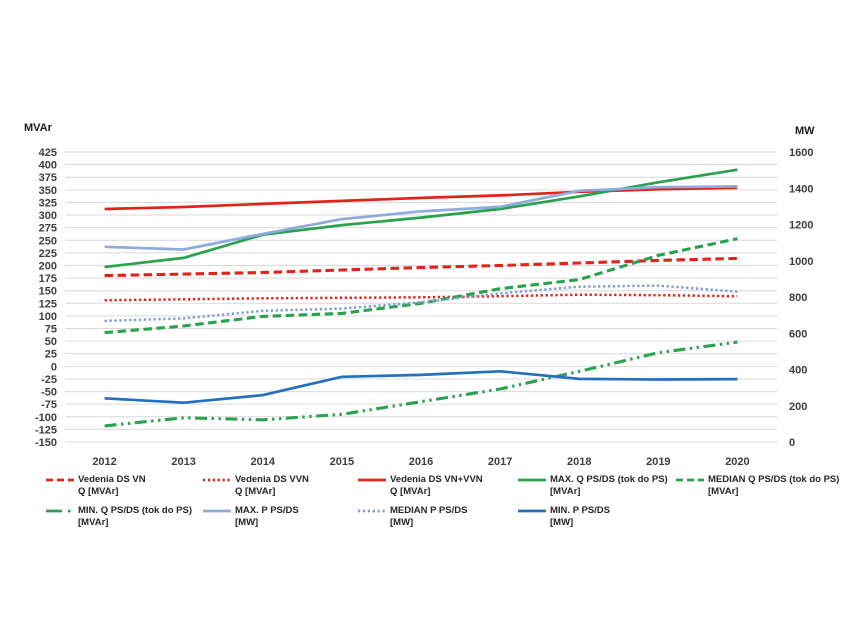 The height and width of the screenshot is (637, 850). Describe the element at coordinates (46, 418) in the screenshot. I see `svg-text: -100` at that location.